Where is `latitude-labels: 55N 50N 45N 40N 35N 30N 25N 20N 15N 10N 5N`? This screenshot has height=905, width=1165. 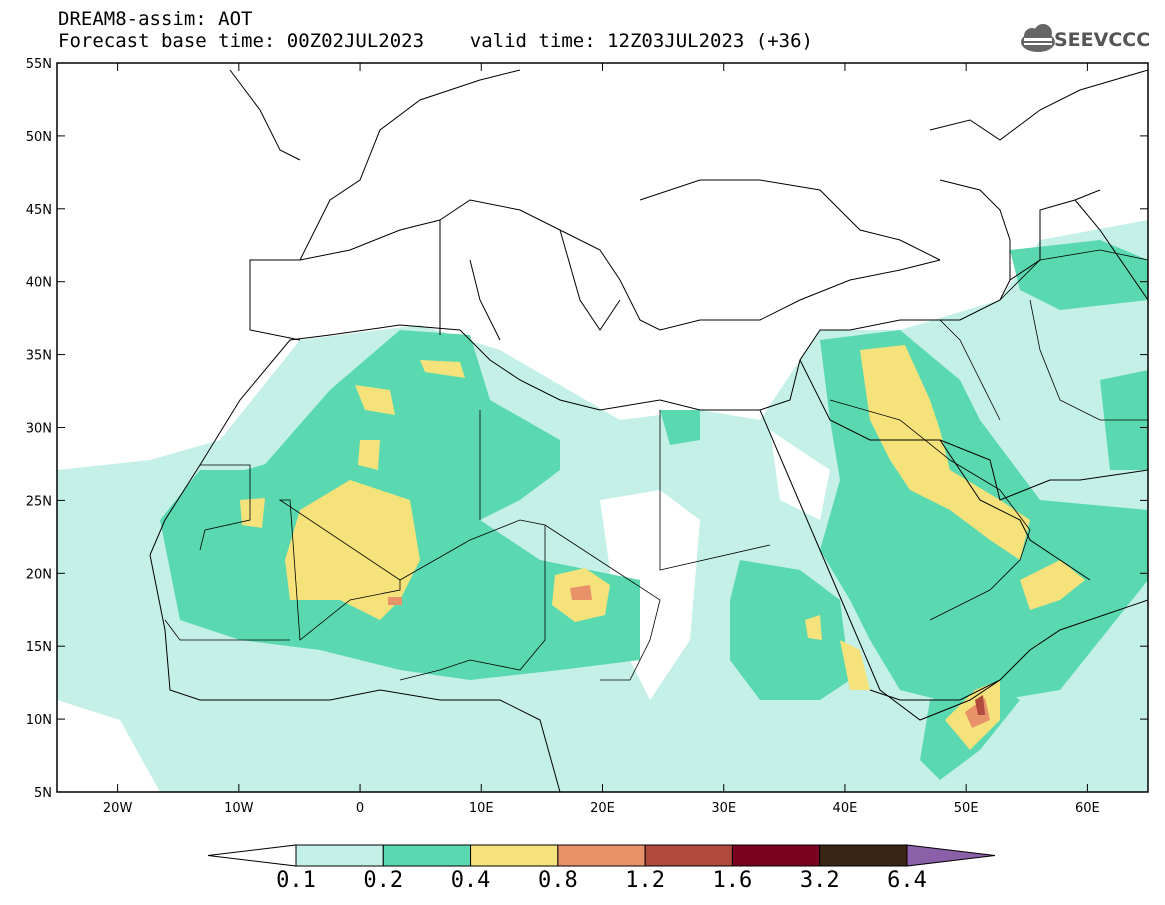 latitude-labels: 55N 50N 45N 40N 35N 30N 25N 20N 15N 10N 5N is located at coordinates (39, 429).